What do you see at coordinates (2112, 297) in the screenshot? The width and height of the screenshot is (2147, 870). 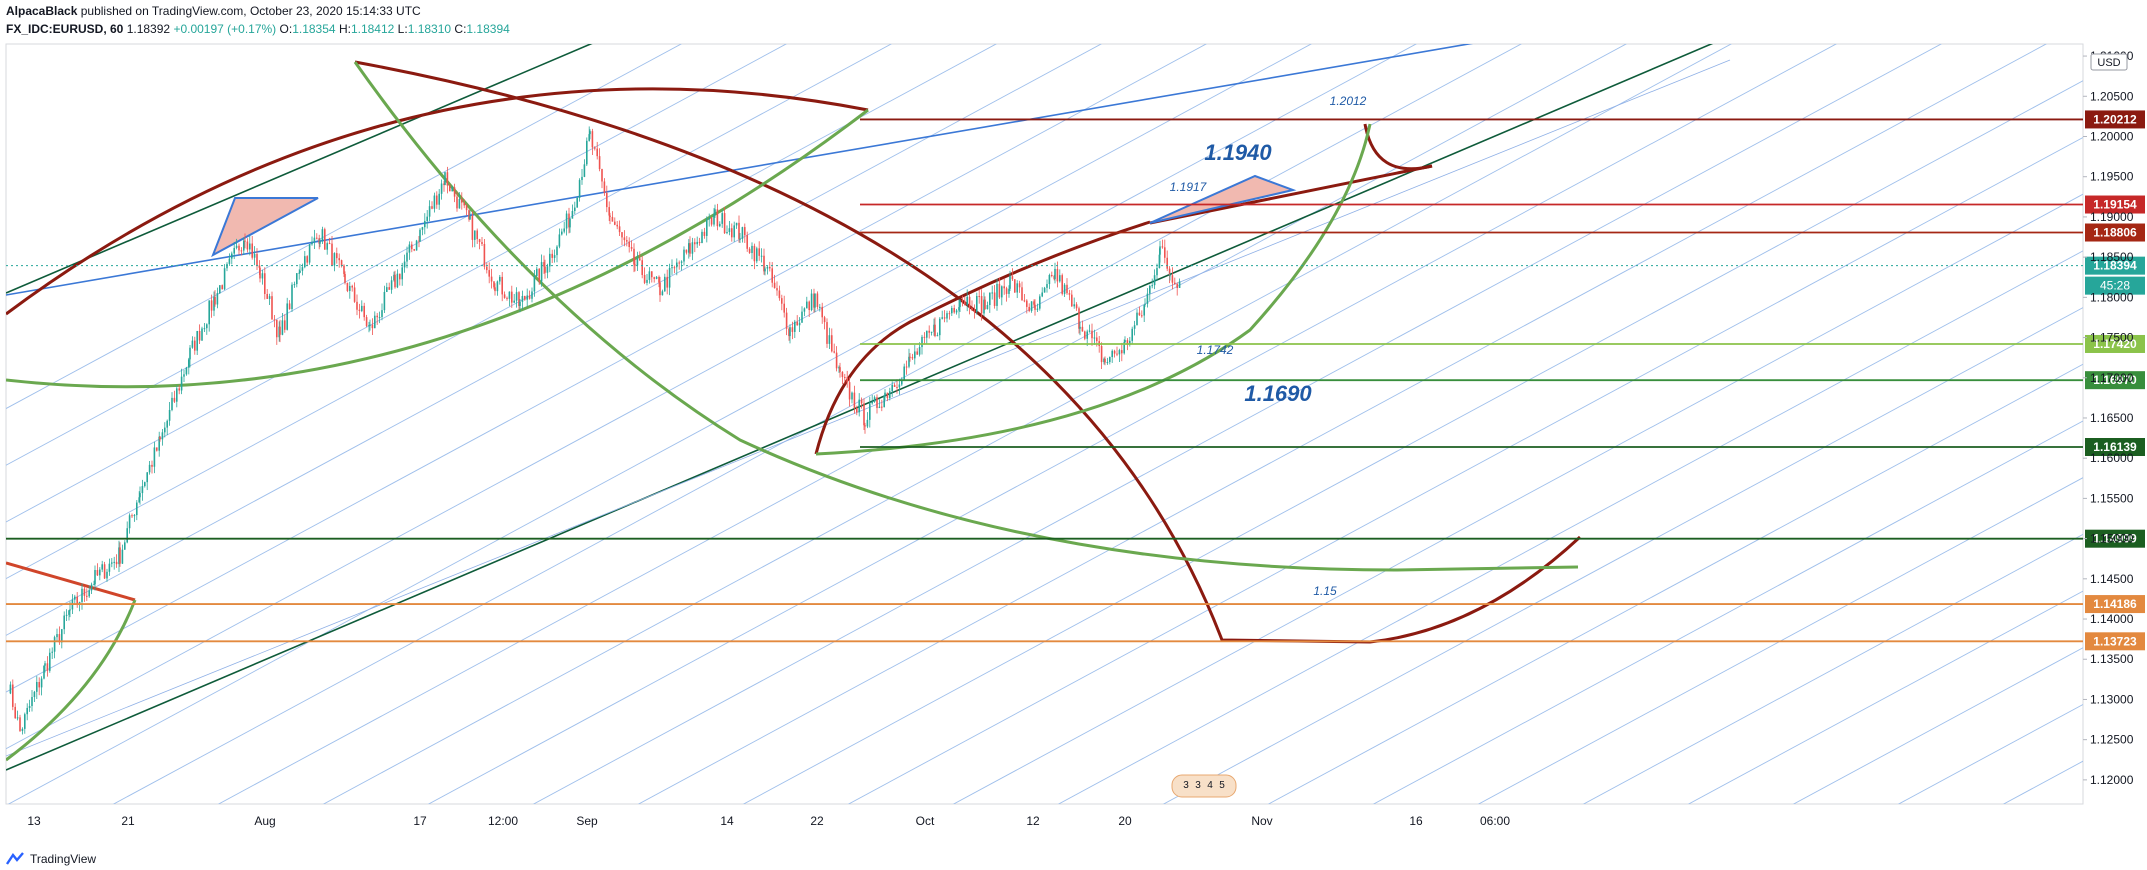 I see `y-tick-label: 1.18000` at bounding box center [2112, 297].